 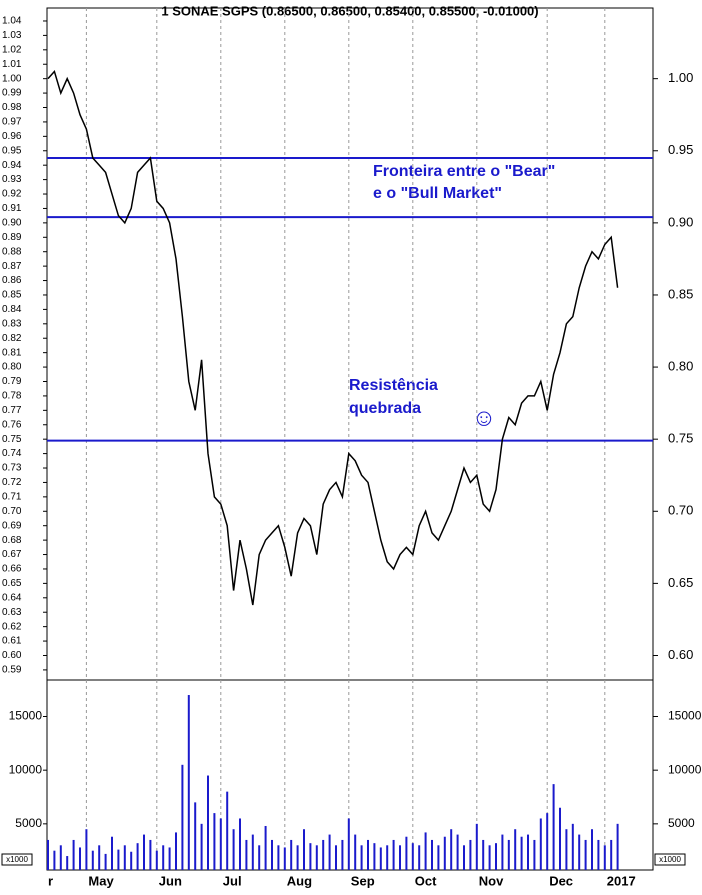 What do you see at coordinates (437, 193) in the screenshot?
I see `annotation: e o "Bull Market"` at bounding box center [437, 193].